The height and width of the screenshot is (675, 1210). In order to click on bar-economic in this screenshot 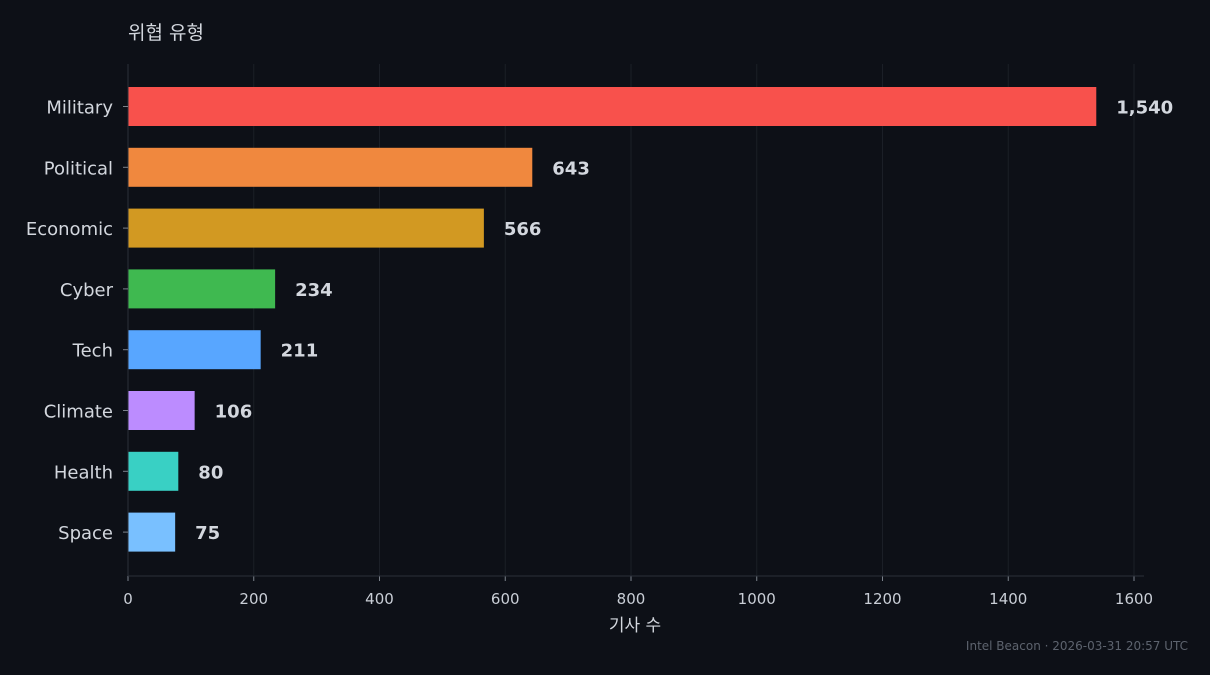, I will do `click(306, 228)`.